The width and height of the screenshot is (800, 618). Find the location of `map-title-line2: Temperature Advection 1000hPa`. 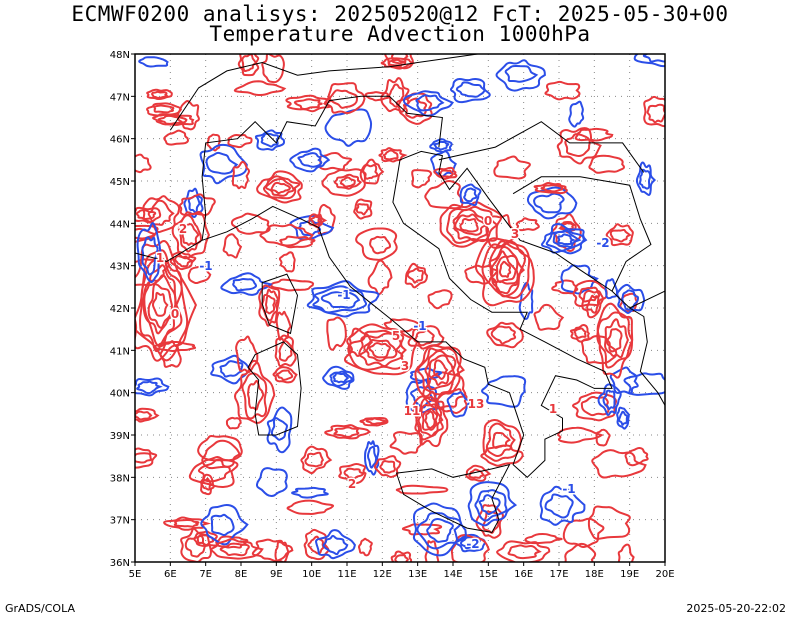

map-title-line2: Temperature Advection 1000hPa is located at coordinates (400, 34).